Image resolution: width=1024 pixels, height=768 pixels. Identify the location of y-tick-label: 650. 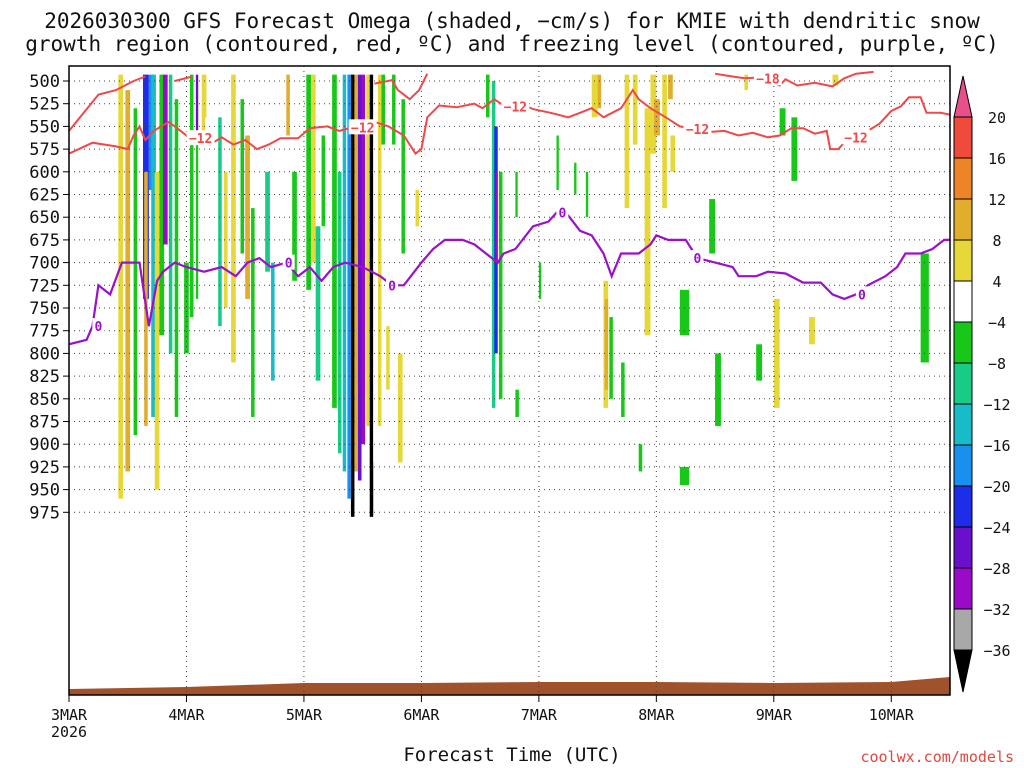
(44, 218).